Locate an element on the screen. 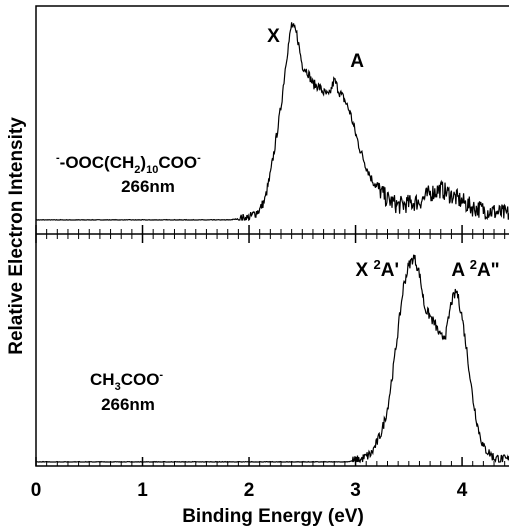 Image resolution: width=509 pixels, height=527 pixels. x-tick-label: 1 is located at coordinates (142, 490).